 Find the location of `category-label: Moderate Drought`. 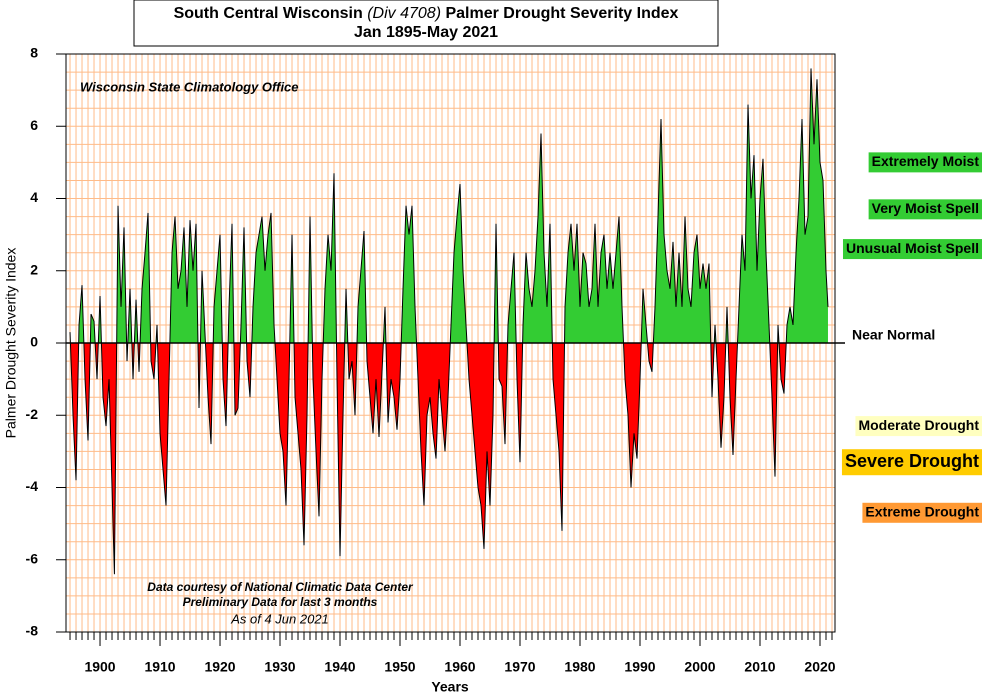

category-label: Moderate Drought is located at coordinates (918, 425).